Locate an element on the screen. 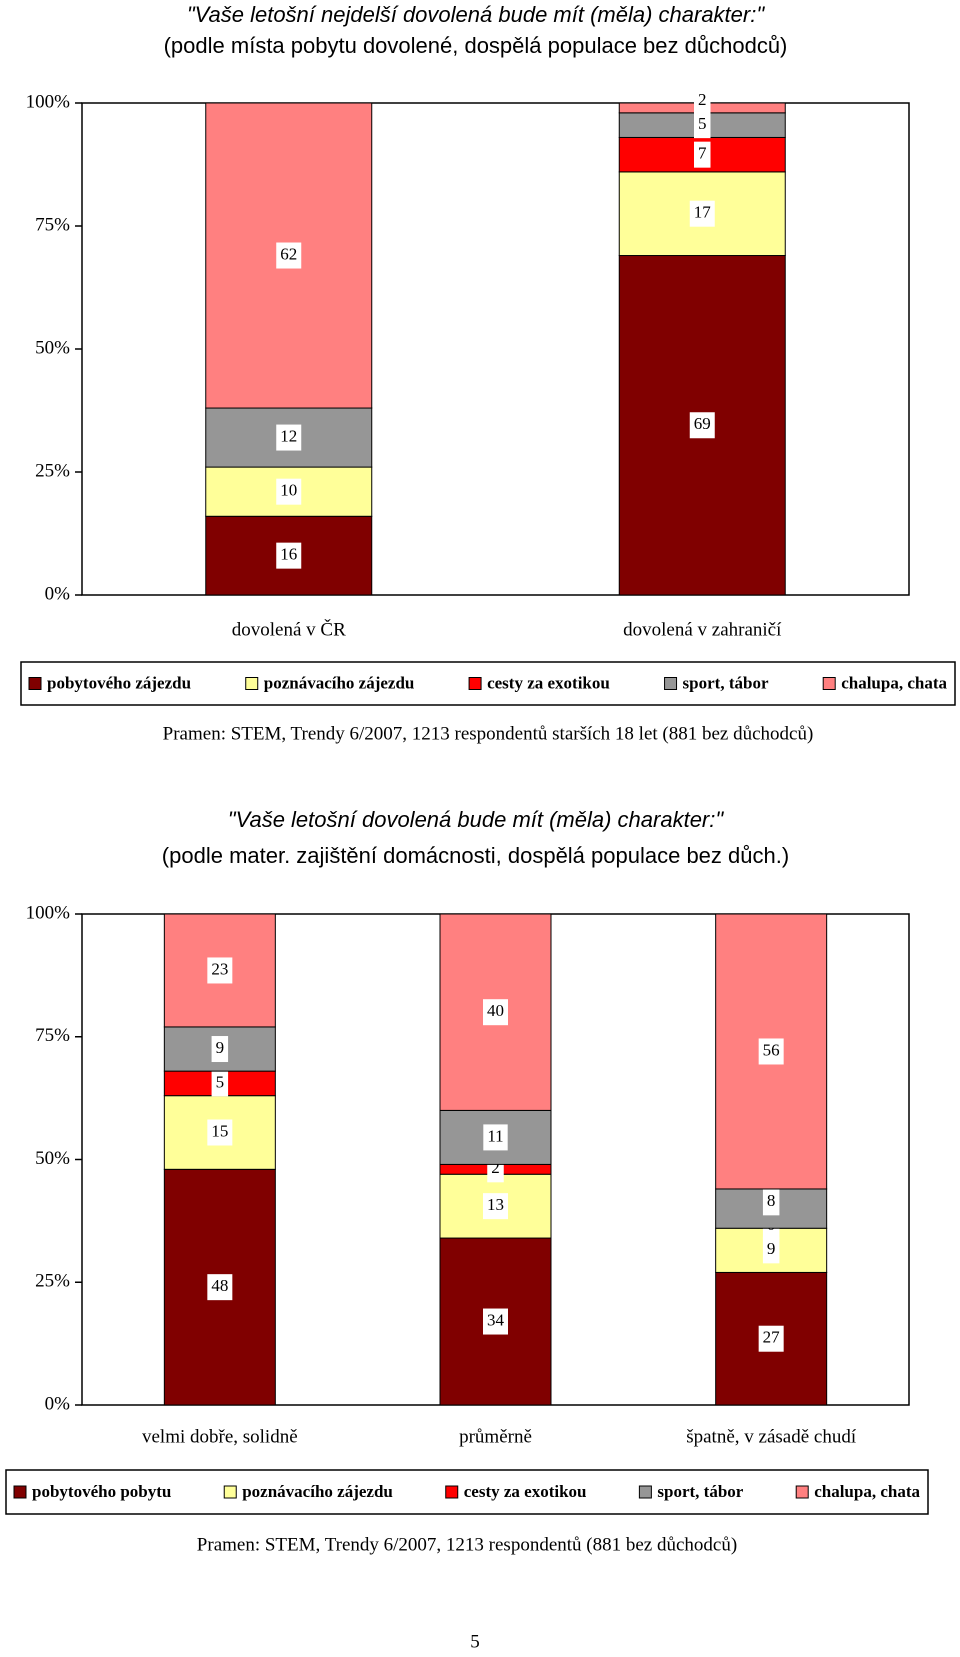 Image resolution: width=960 pixels, height=1657 pixels. value-label-group: 40 is located at coordinates (495, 1012).